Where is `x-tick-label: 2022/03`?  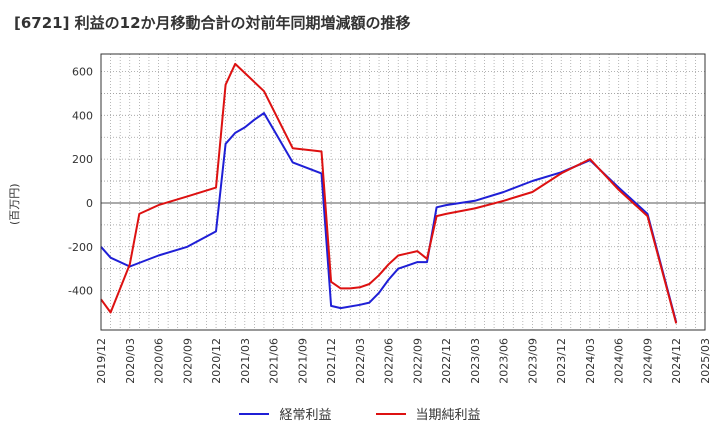 x-tick-label: 2022/03 is located at coordinates (360, 361).